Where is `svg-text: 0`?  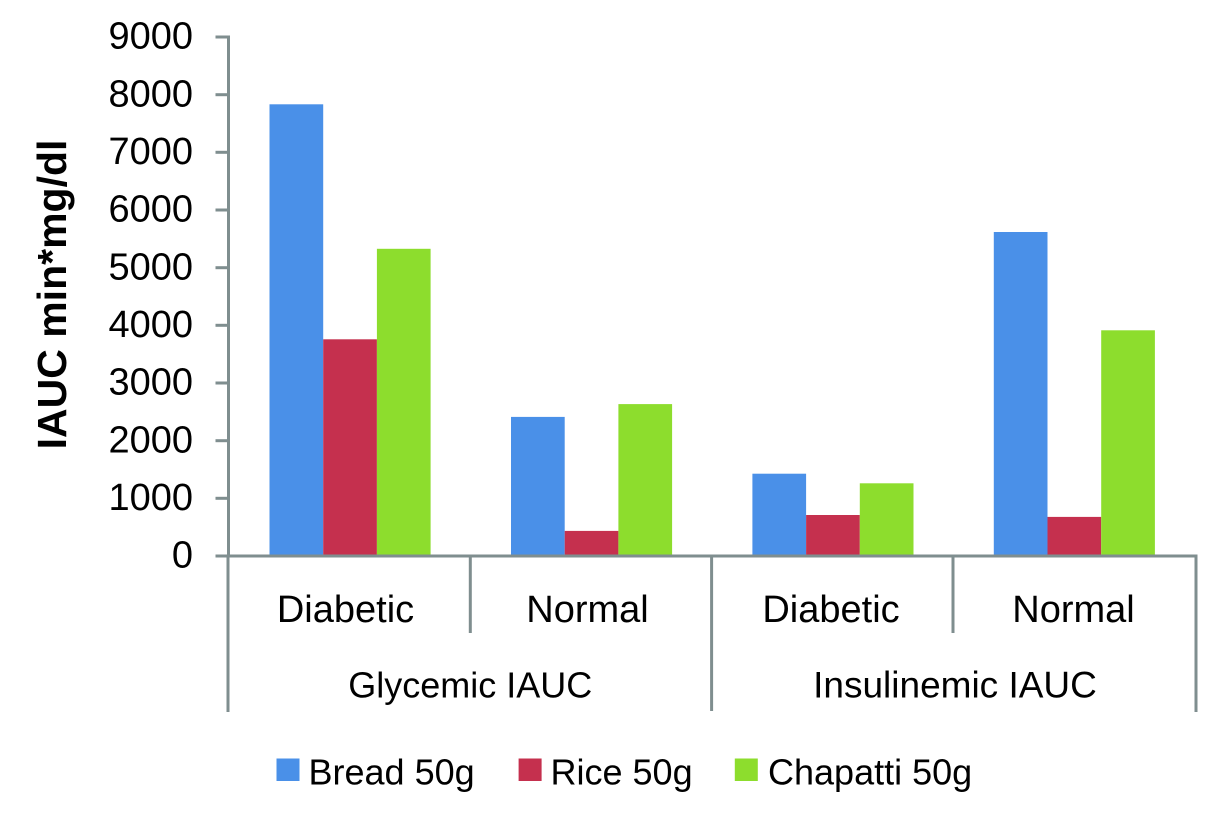 svg-text: 0 is located at coordinates (182, 556).